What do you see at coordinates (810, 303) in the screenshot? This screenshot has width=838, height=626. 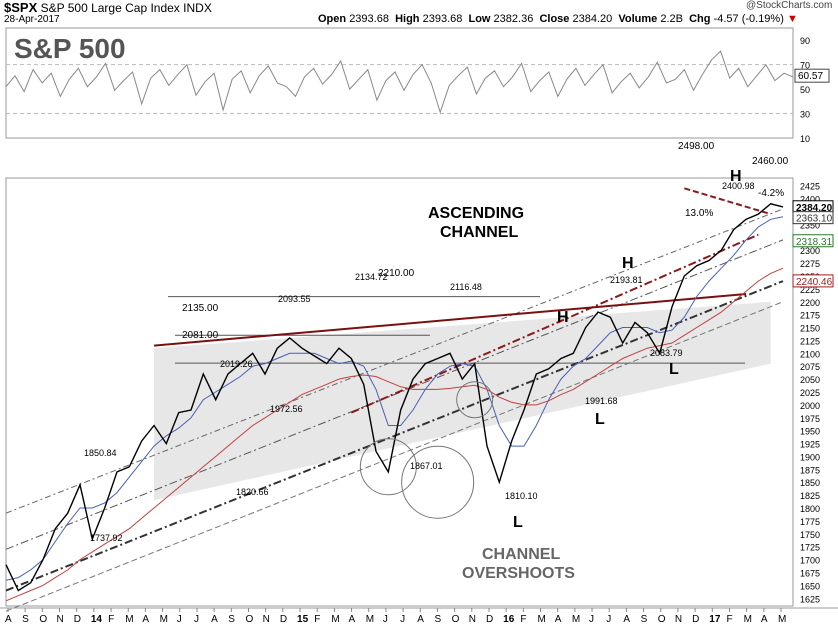 I see `price-tick-label: 2200` at bounding box center [810, 303].